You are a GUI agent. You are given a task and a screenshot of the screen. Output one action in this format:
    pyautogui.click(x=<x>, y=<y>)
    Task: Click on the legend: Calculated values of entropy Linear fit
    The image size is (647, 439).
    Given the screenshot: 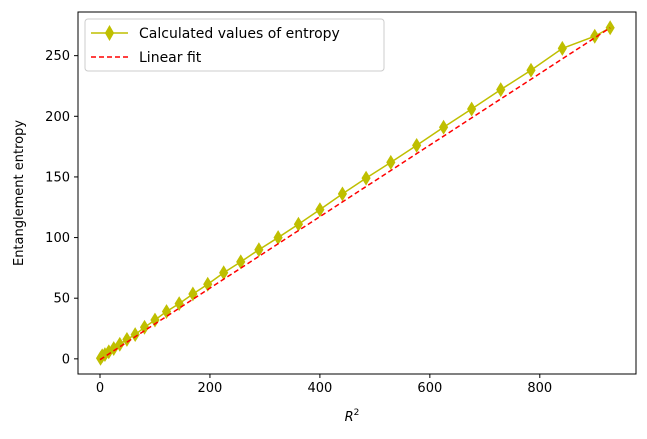 What is the action you would take?
    pyautogui.click(x=234, y=45)
    